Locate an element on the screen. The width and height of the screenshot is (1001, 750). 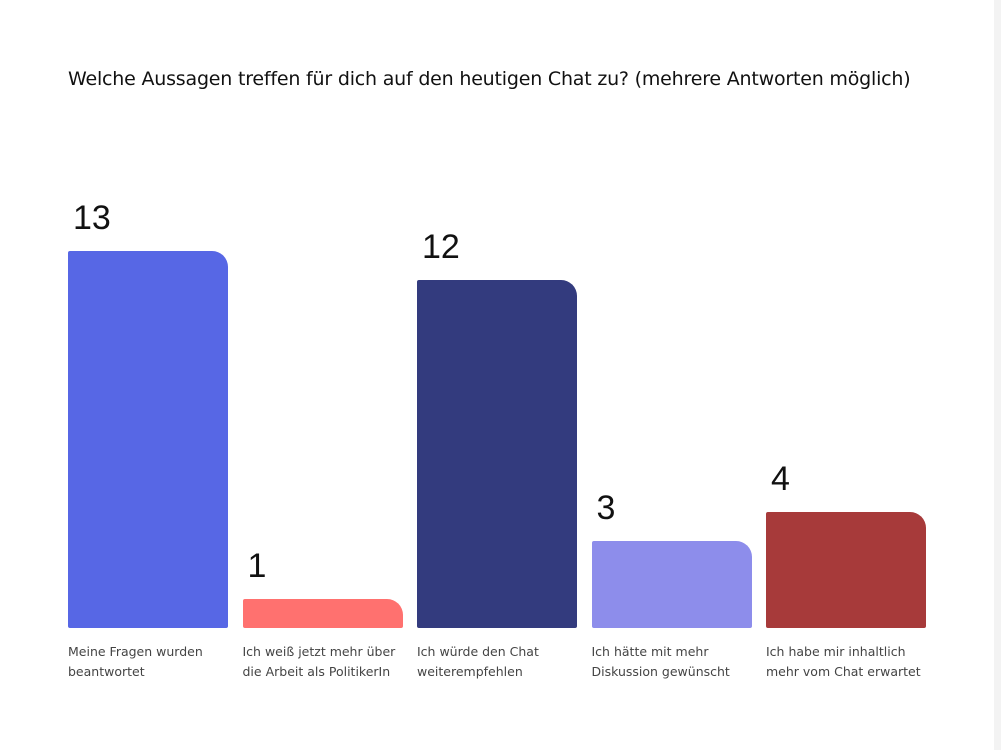
category-label-line: weiterempfehlen is located at coordinates (470, 671).